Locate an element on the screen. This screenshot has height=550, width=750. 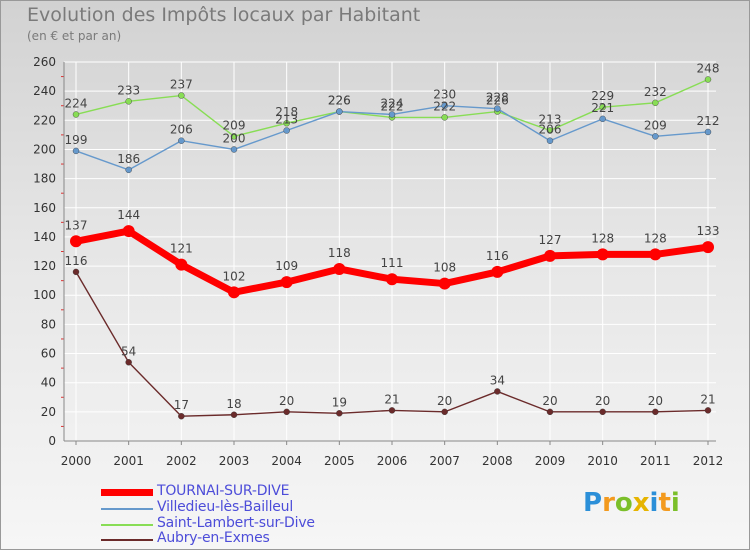
data-label: 54 is located at coordinates (128, 351).